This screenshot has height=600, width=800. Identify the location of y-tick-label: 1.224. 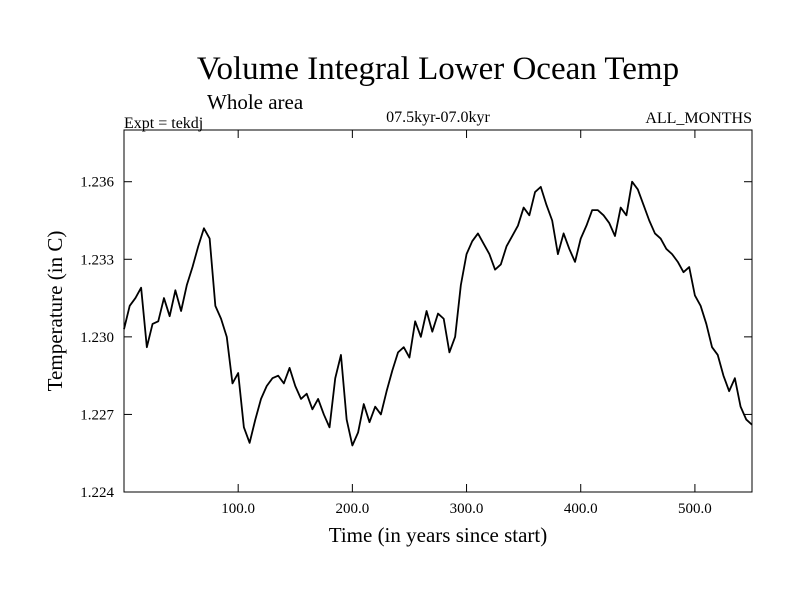
(97, 493).